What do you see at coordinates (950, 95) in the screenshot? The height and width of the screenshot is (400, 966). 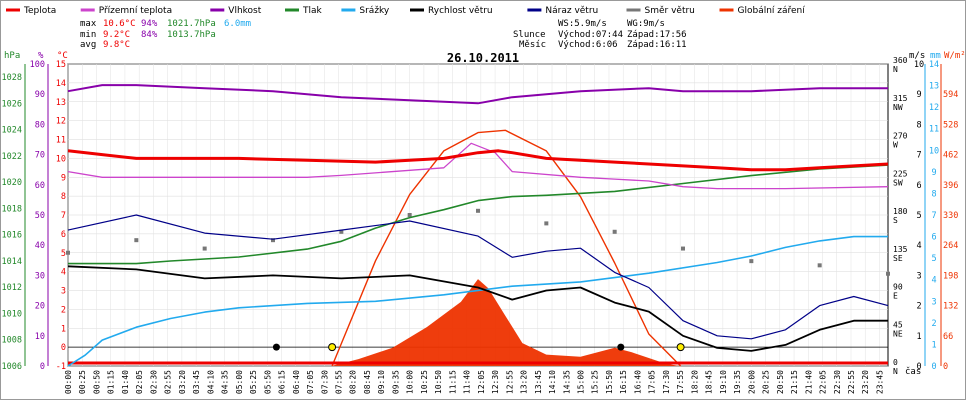 I see `tick-rad-9: 594` at bounding box center [950, 95].